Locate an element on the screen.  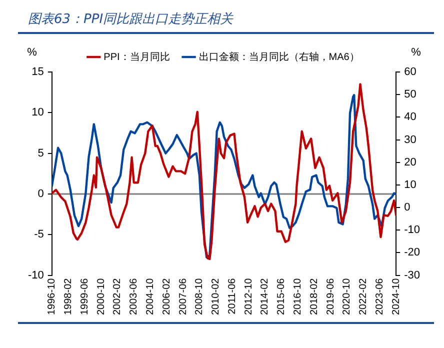
x-tick-label: 2008-10 is located at coordinates (200, 297).